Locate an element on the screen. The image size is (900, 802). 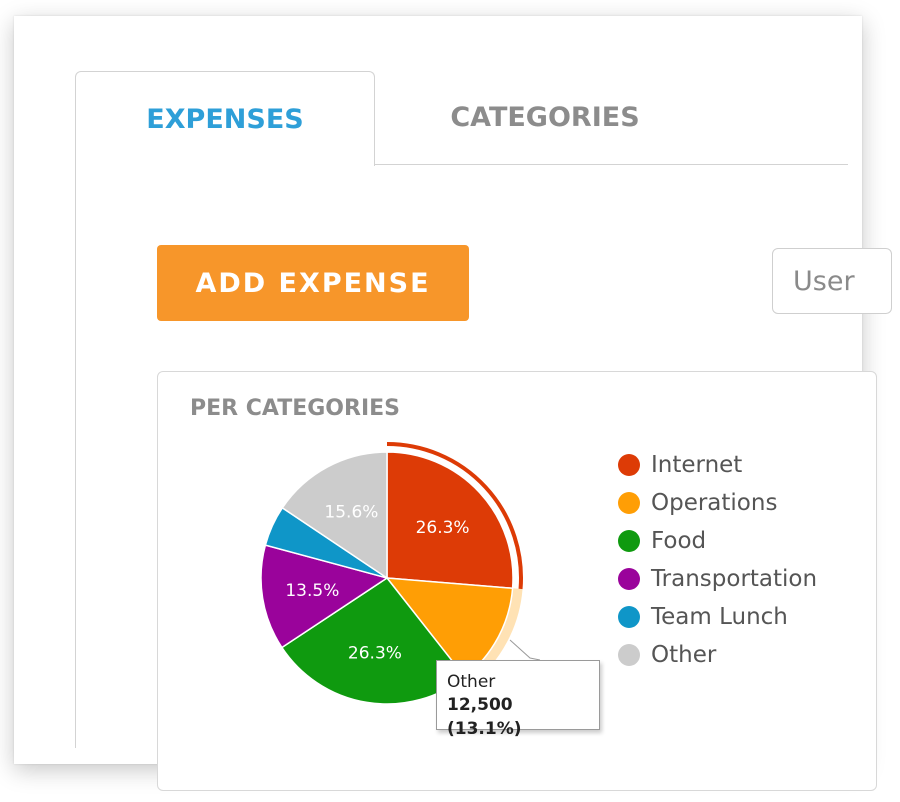
legend-item-team-lunch: Team Lunch is located at coordinates (717, 617).